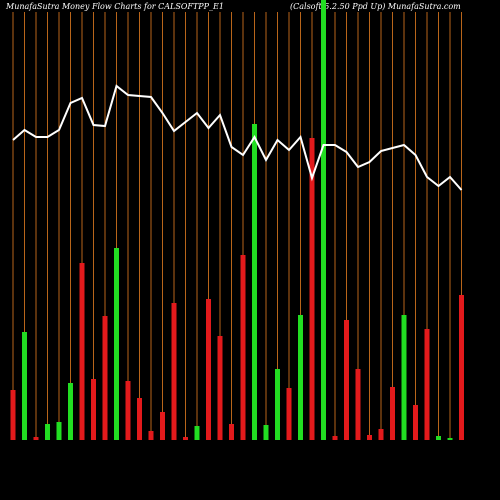  Describe the element at coordinates (375, 6) in the screenshot. I see `chart-subtitle: (Calsoft 5.2.50 Ppd Up) MunafaSutra.com` at that location.